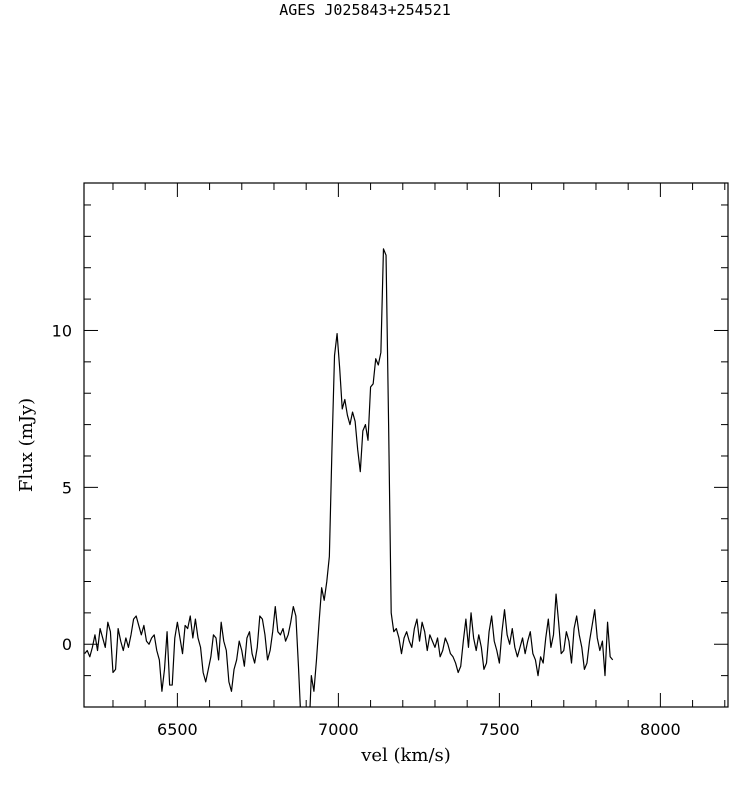 The image size is (730, 793). I want to click on y-tick-label: 5, so click(67, 487).